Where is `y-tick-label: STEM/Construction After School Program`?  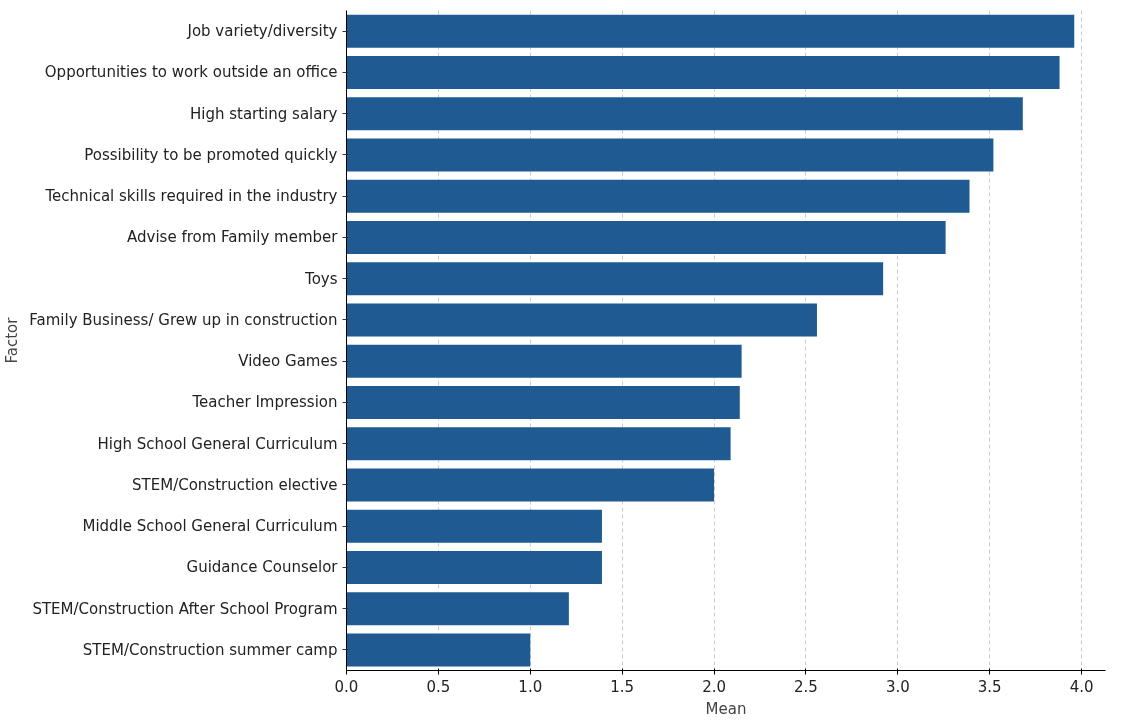
y-tick-label: STEM/Construction After School Program is located at coordinates (185, 608).